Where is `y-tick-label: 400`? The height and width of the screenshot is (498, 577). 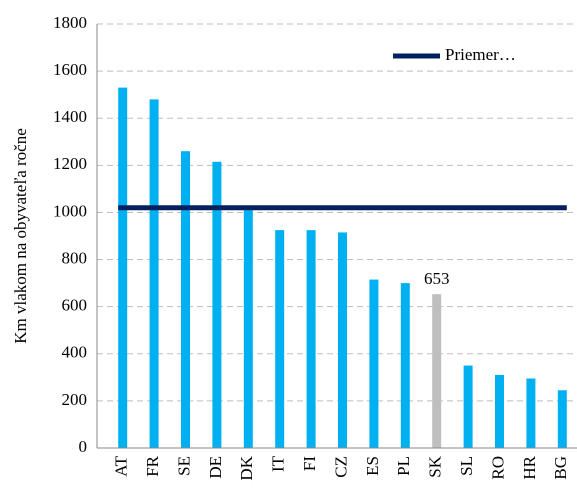 y-tick-label: 400 is located at coordinates (75, 352).